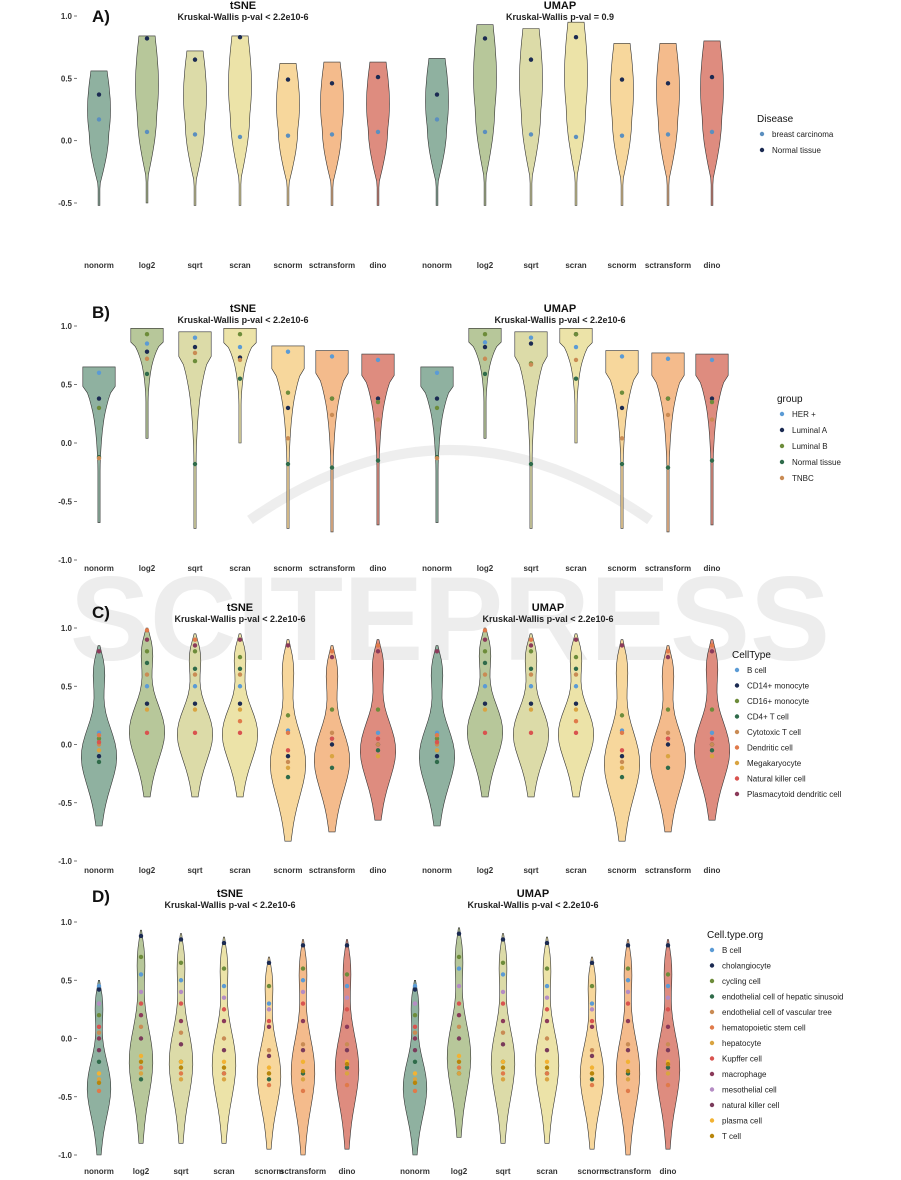 This screenshot has width=901, height=1180. I want to click on legend-item-label: Natural killer cell, so click(776, 779).